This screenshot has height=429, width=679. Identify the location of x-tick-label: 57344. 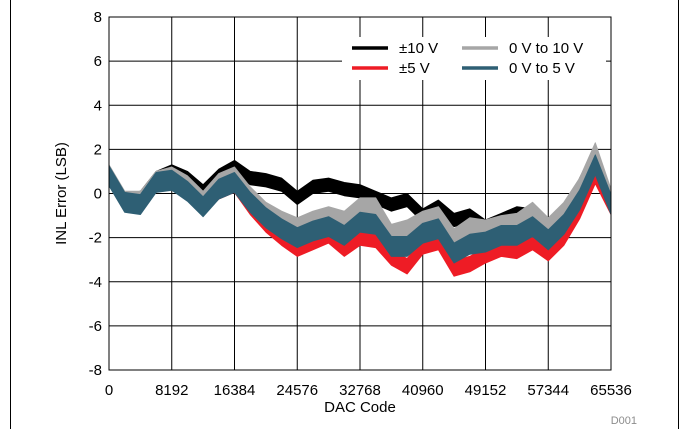
(548, 390).